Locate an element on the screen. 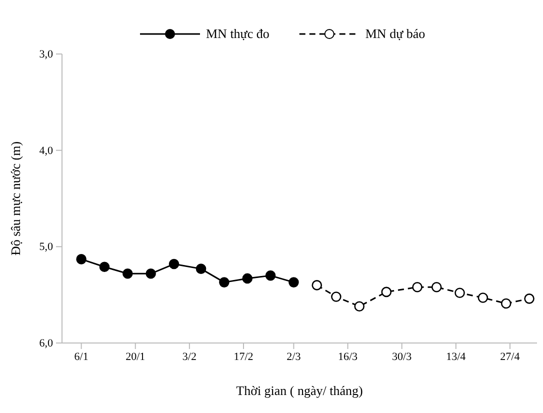 The image size is (543, 413). legend-entry: MN thực đo is located at coordinates (205, 33).